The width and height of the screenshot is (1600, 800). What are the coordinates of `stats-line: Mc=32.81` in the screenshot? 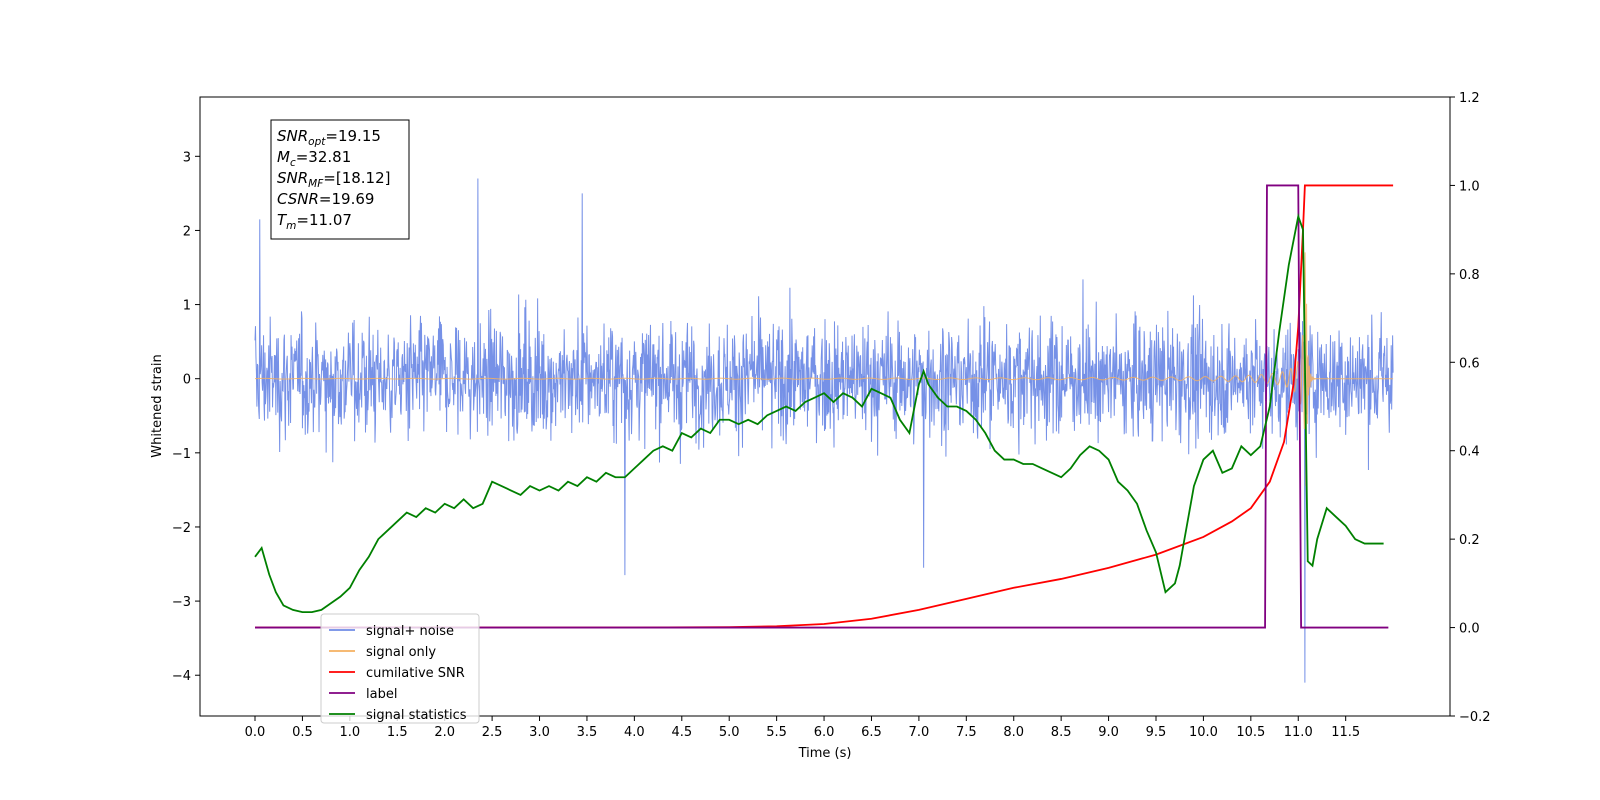 It's located at (314, 158).